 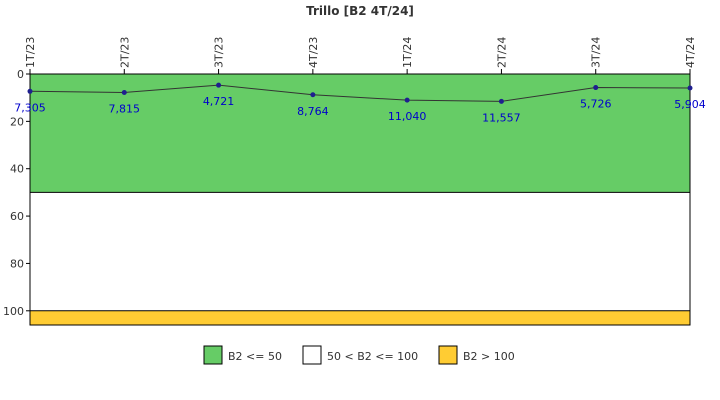 I want to click on legend: B2 <= 50 50 < B2 <= 100 B2 > 100, so click(x=359, y=355).